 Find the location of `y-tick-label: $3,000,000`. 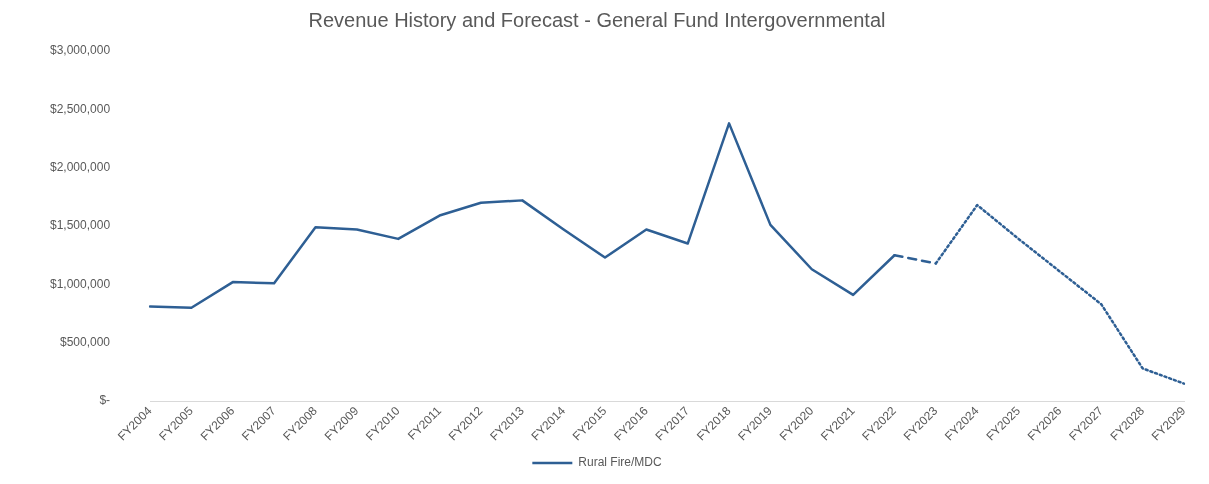

y-tick-label: $3,000,000 is located at coordinates (80, 50).